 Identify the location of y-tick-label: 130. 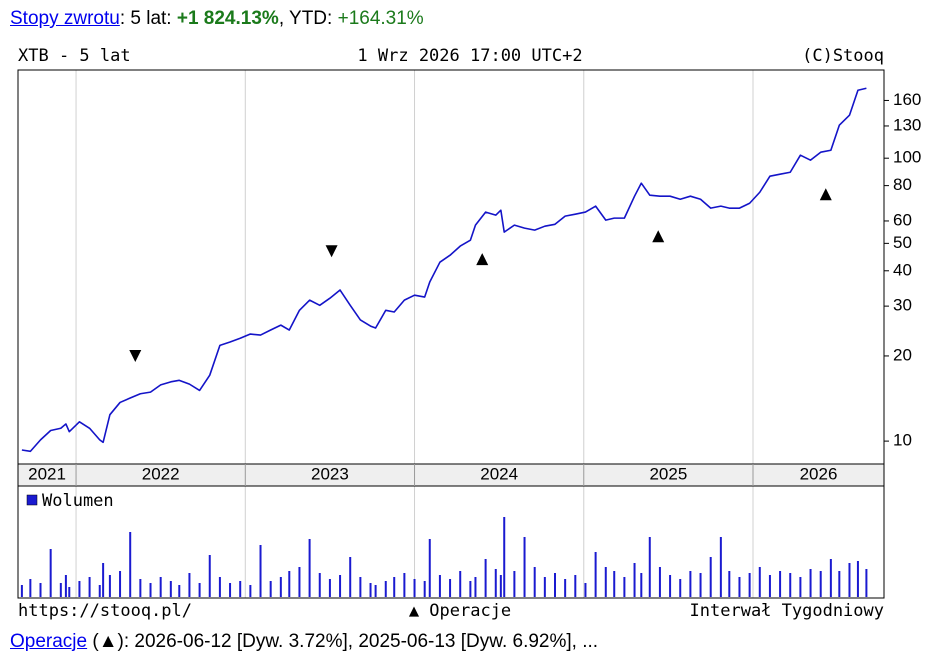
(907, 124).